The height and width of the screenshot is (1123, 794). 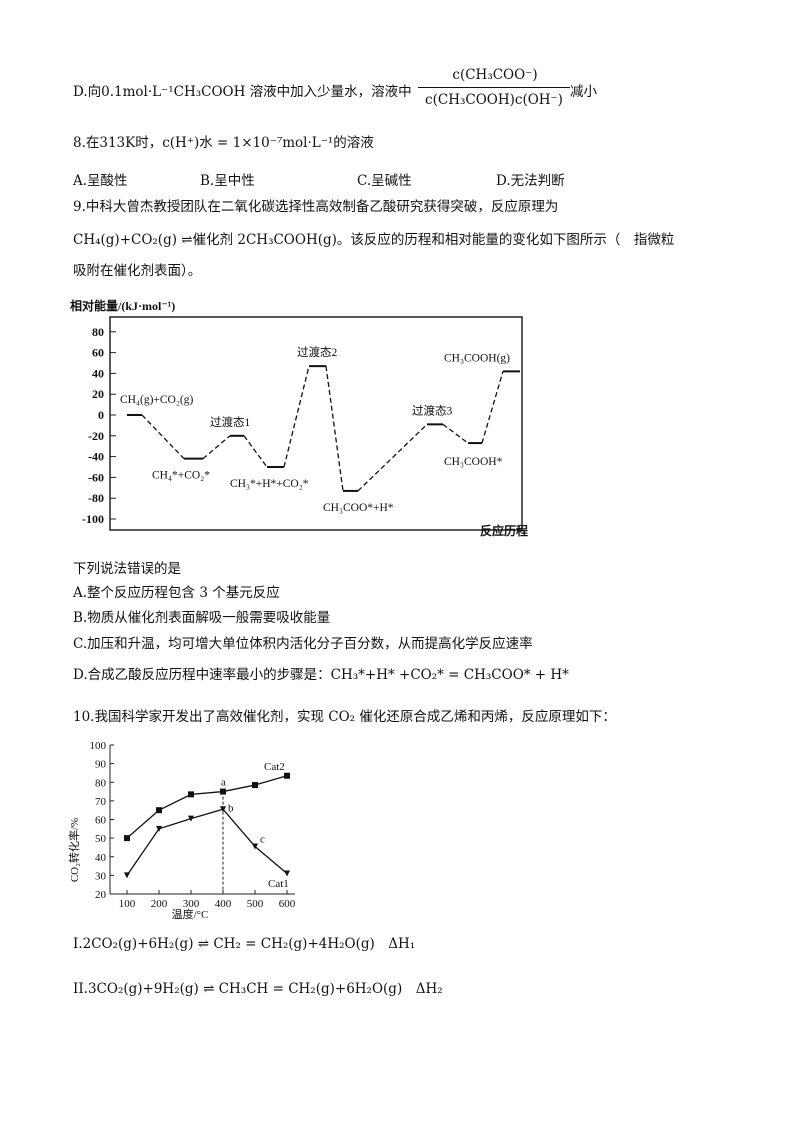 What do you see at coordinates (255, 904) in the screenshot?
I see `conv-xtick-label: 500` at bounding box center [255, 904].